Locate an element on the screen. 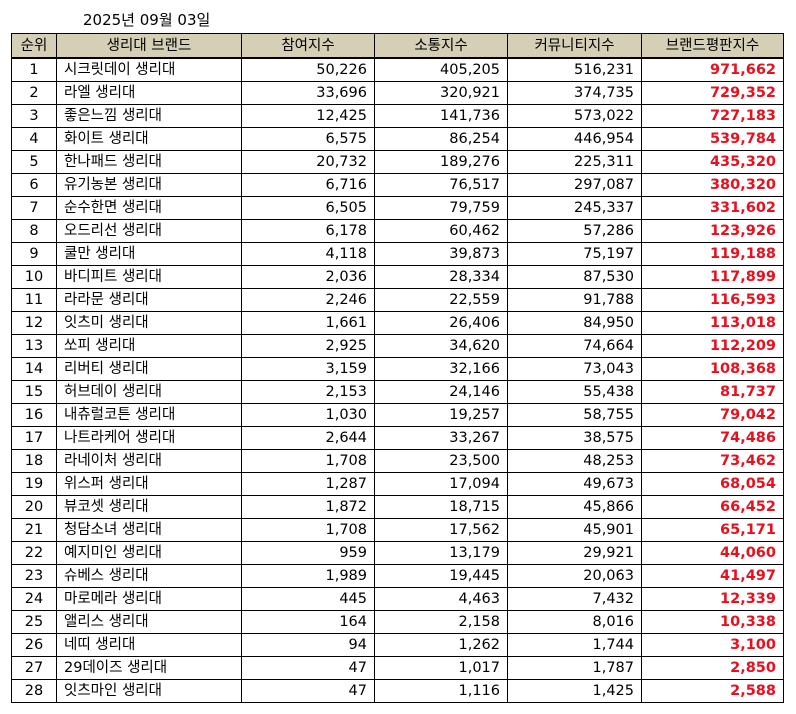 This screenshot has height=714, width=796. brand-name-cell: 순수한면 생리대 is located at coordinates (149, 208).